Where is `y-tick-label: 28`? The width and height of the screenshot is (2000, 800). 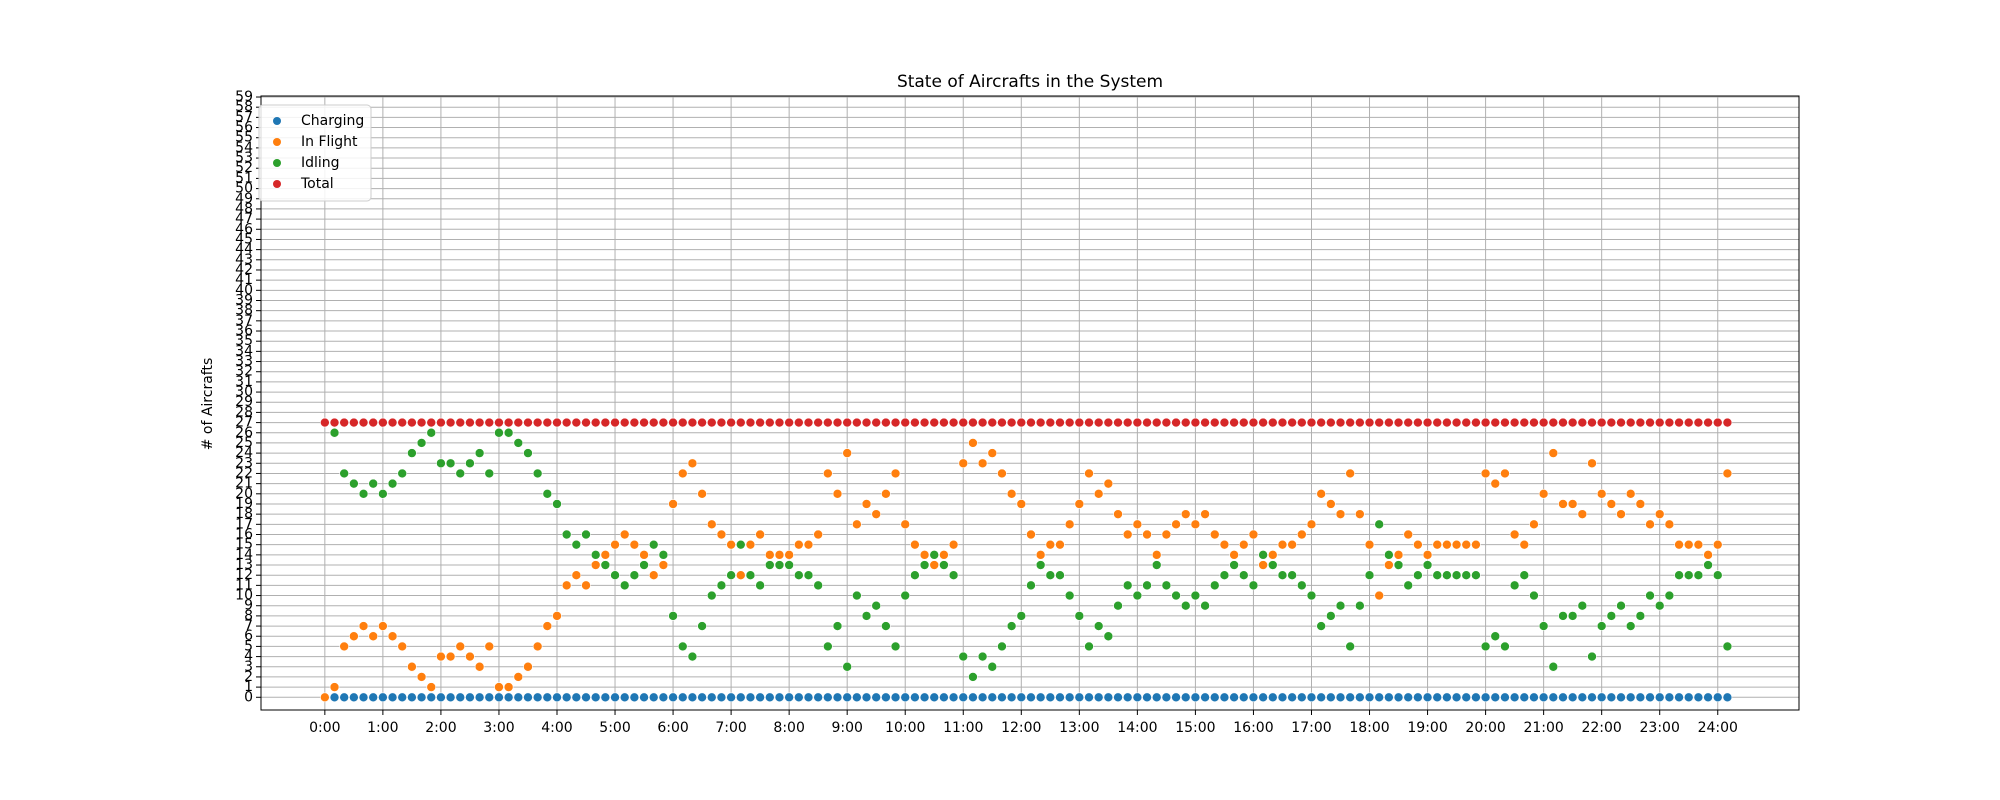 y-tick-label: 28 is located at coordinates (244, 412).